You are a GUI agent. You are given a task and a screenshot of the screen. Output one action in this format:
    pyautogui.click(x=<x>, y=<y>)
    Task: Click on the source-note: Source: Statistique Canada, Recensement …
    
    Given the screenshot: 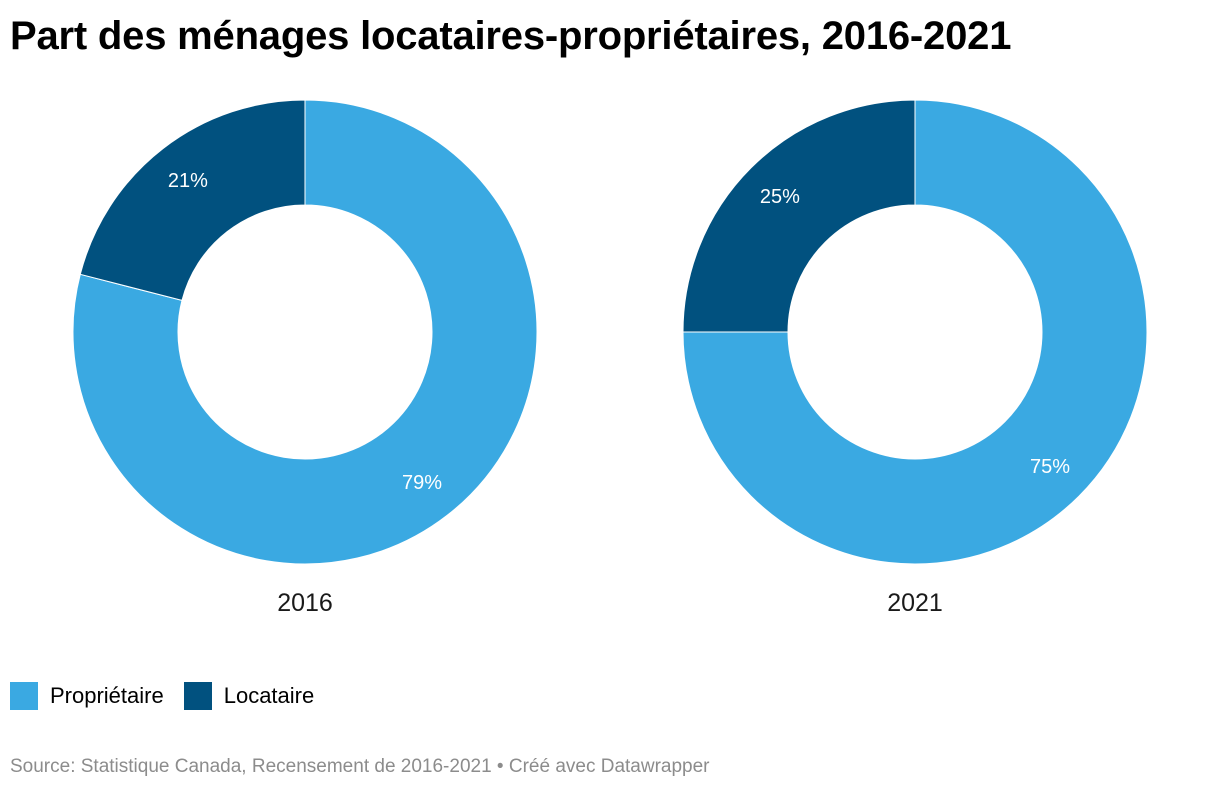 What is the action you would take?
    pyautogui.click(x=360, y=766)
    